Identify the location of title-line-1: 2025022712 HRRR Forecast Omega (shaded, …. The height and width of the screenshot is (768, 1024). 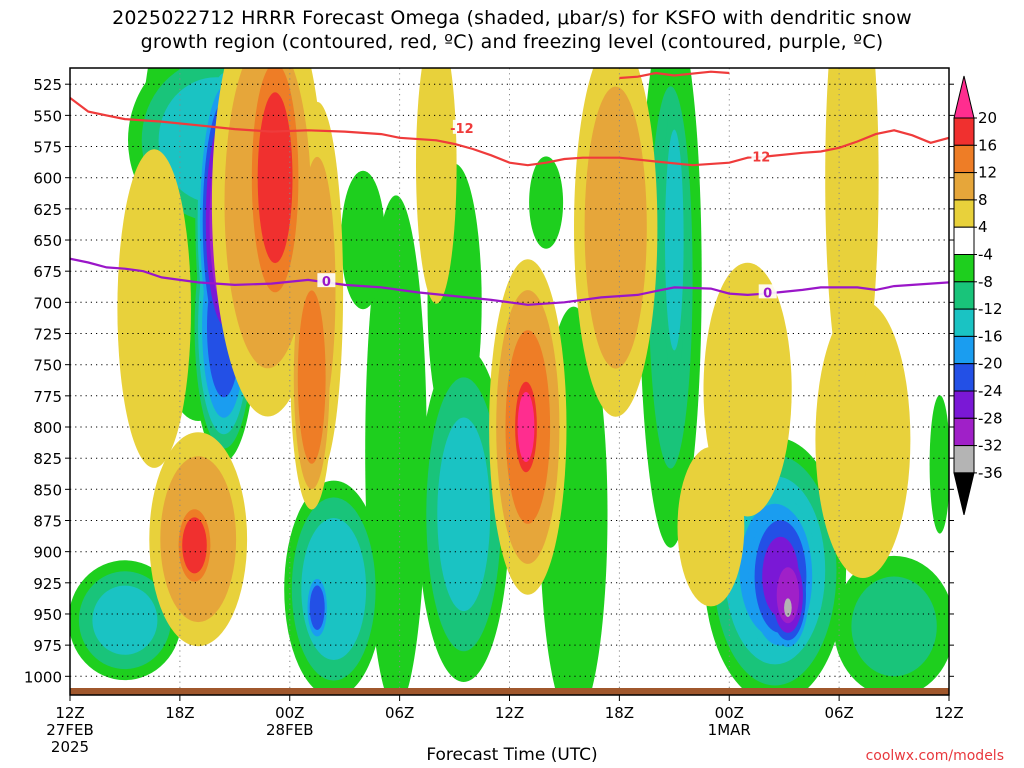
(512, 18).